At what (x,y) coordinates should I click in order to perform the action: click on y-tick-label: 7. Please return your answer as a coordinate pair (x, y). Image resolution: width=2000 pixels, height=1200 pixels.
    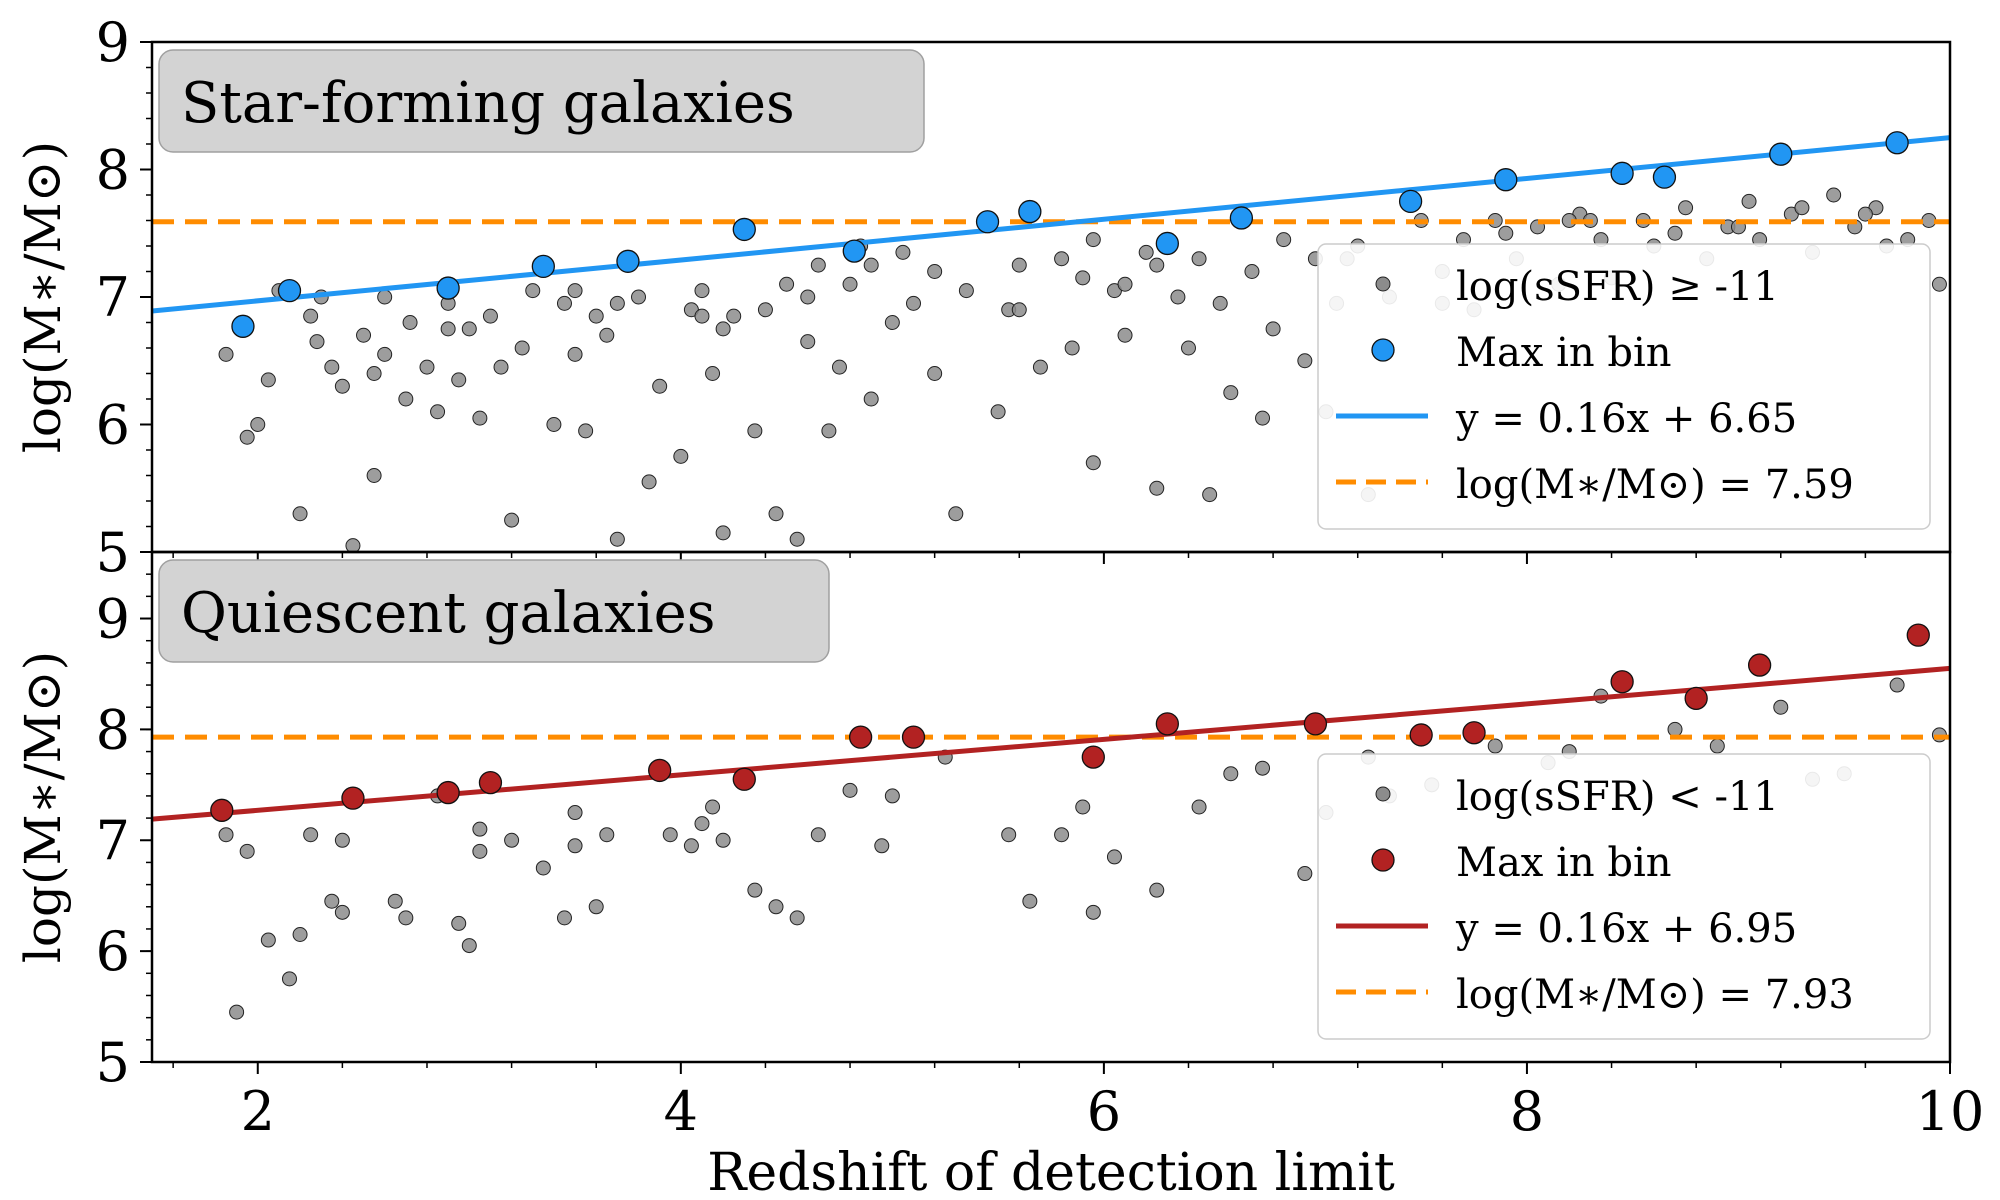
    Looking at the image, I should click on (113, 840).